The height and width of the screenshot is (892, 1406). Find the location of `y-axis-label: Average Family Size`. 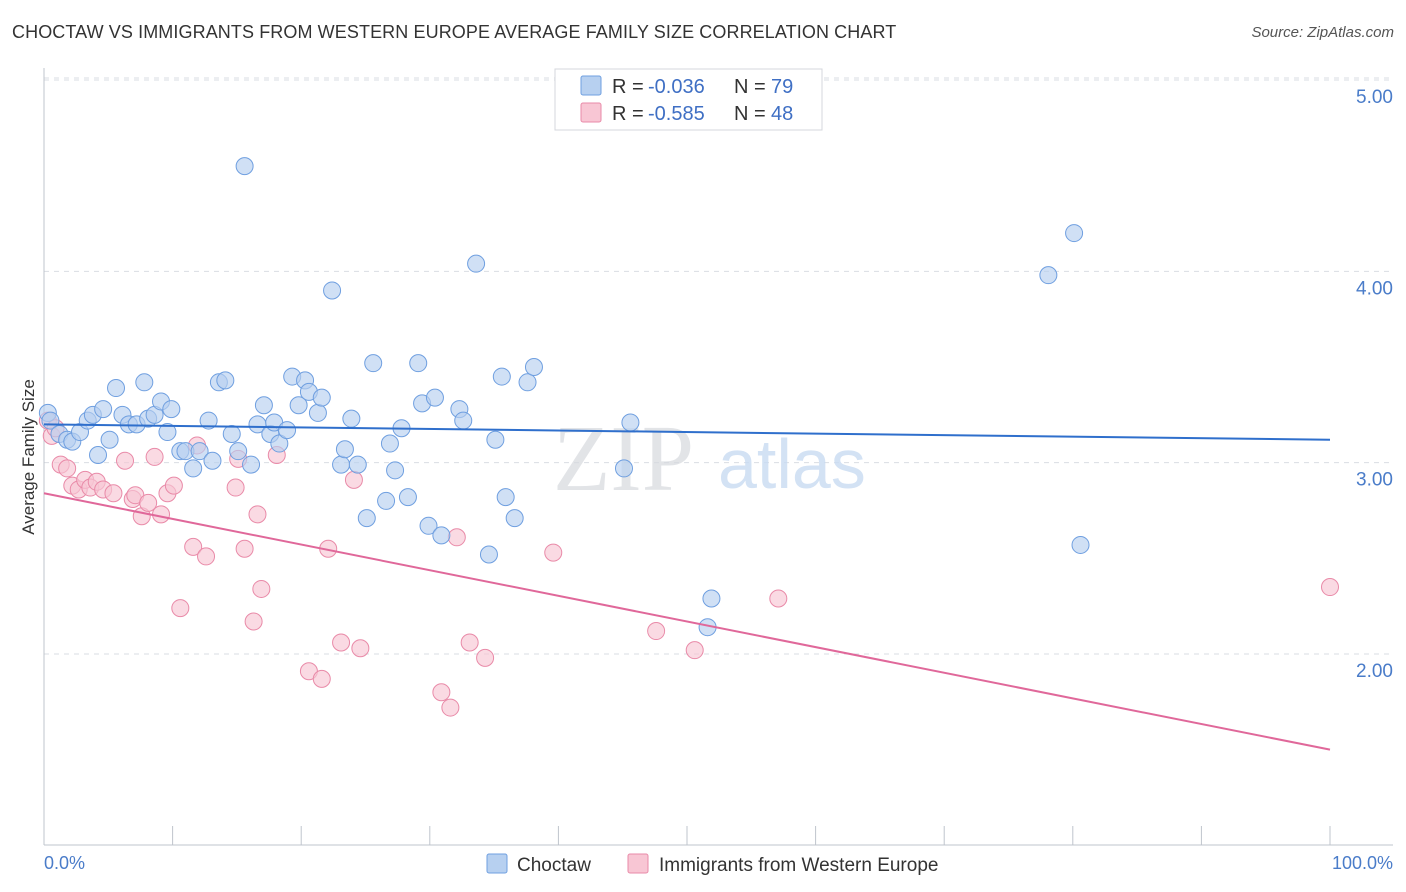

y-axis-label: Average Family Size is located at coordinates (28, 457).